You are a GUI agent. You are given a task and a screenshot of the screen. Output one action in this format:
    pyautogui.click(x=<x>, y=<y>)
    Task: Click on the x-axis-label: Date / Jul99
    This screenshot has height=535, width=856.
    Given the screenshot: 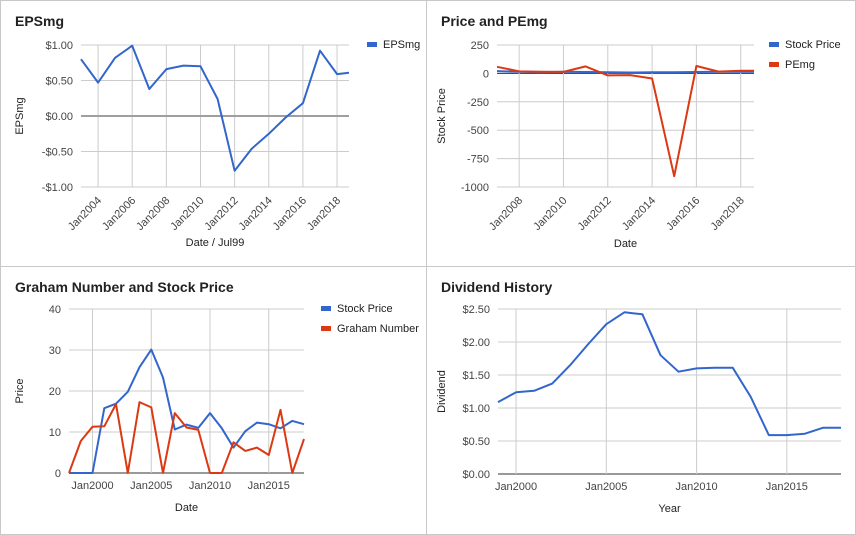 What is the action you would take?
    pyautogui.click(x=215, y=243)
    